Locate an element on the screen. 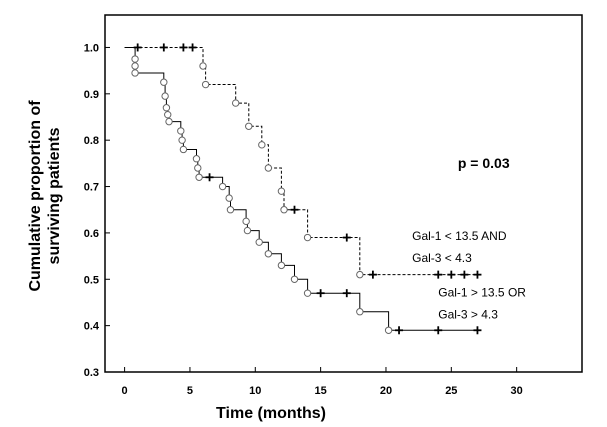  x-tick-label: 5 is located at coordinates (190, 391).